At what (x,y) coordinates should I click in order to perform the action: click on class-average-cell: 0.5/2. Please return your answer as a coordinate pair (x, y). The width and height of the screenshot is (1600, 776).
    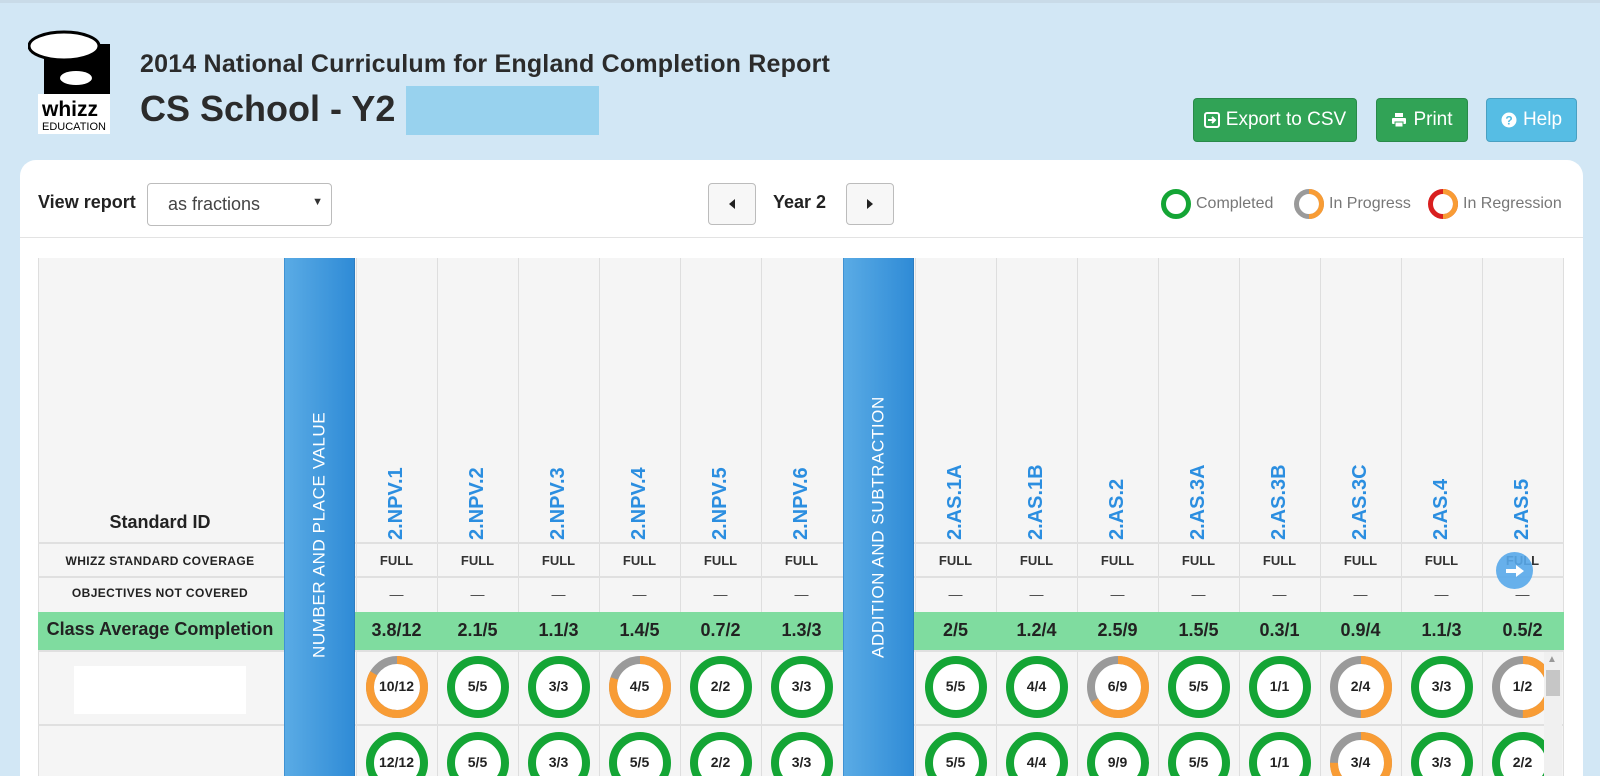
    Looking at the image, I should click on (1522, 630).